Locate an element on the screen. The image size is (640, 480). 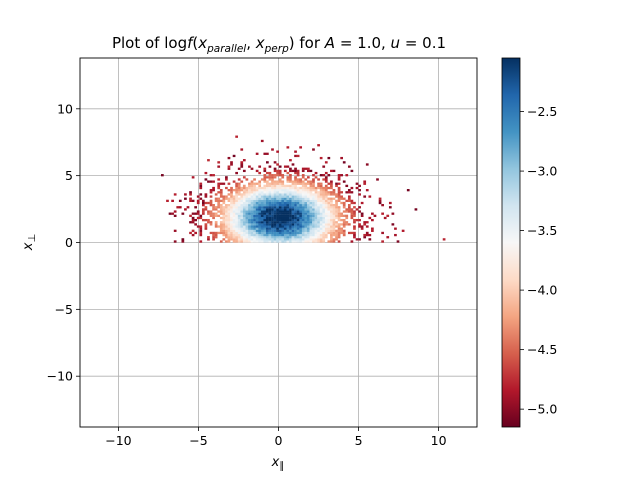
y-tick-label: 10 is located at coordinates (65, 108).